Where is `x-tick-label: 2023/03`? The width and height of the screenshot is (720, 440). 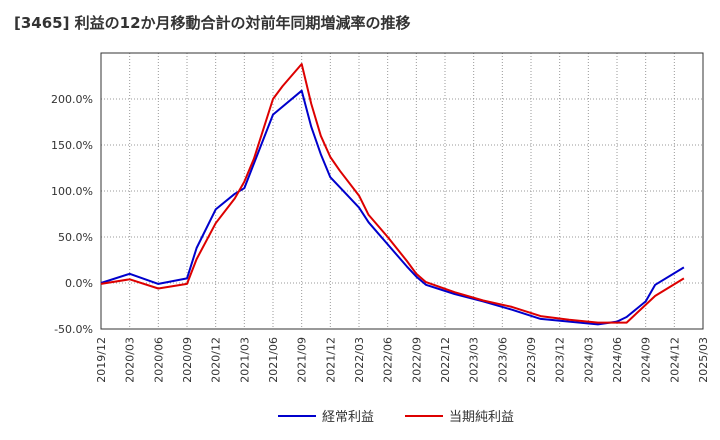 x-tick-label: 2023/03 is located at coordinates (474, 360).